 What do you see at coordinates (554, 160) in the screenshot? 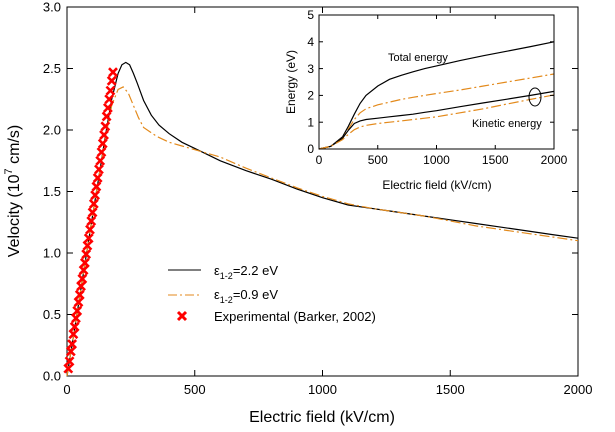
I see `inset-x-tick-label: 2000` at bounding box center [554, 160].